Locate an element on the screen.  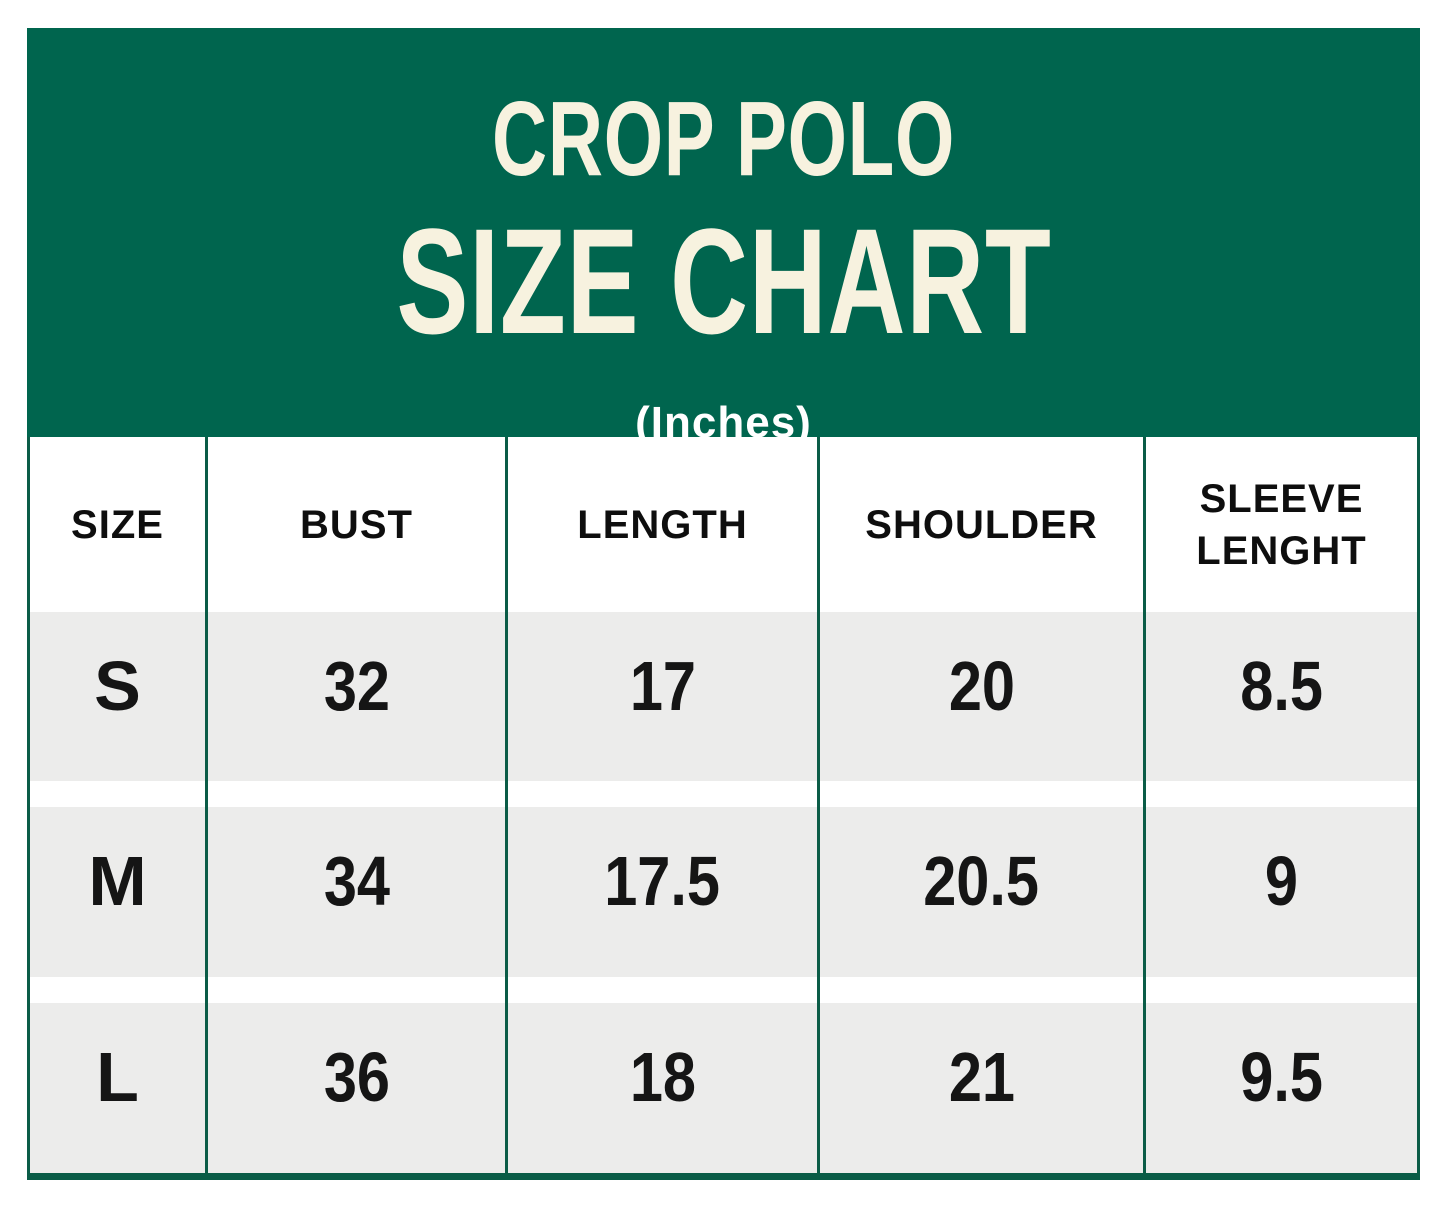
cell-m-sleeve-length: 9 is located at coordinates (1281, 892).